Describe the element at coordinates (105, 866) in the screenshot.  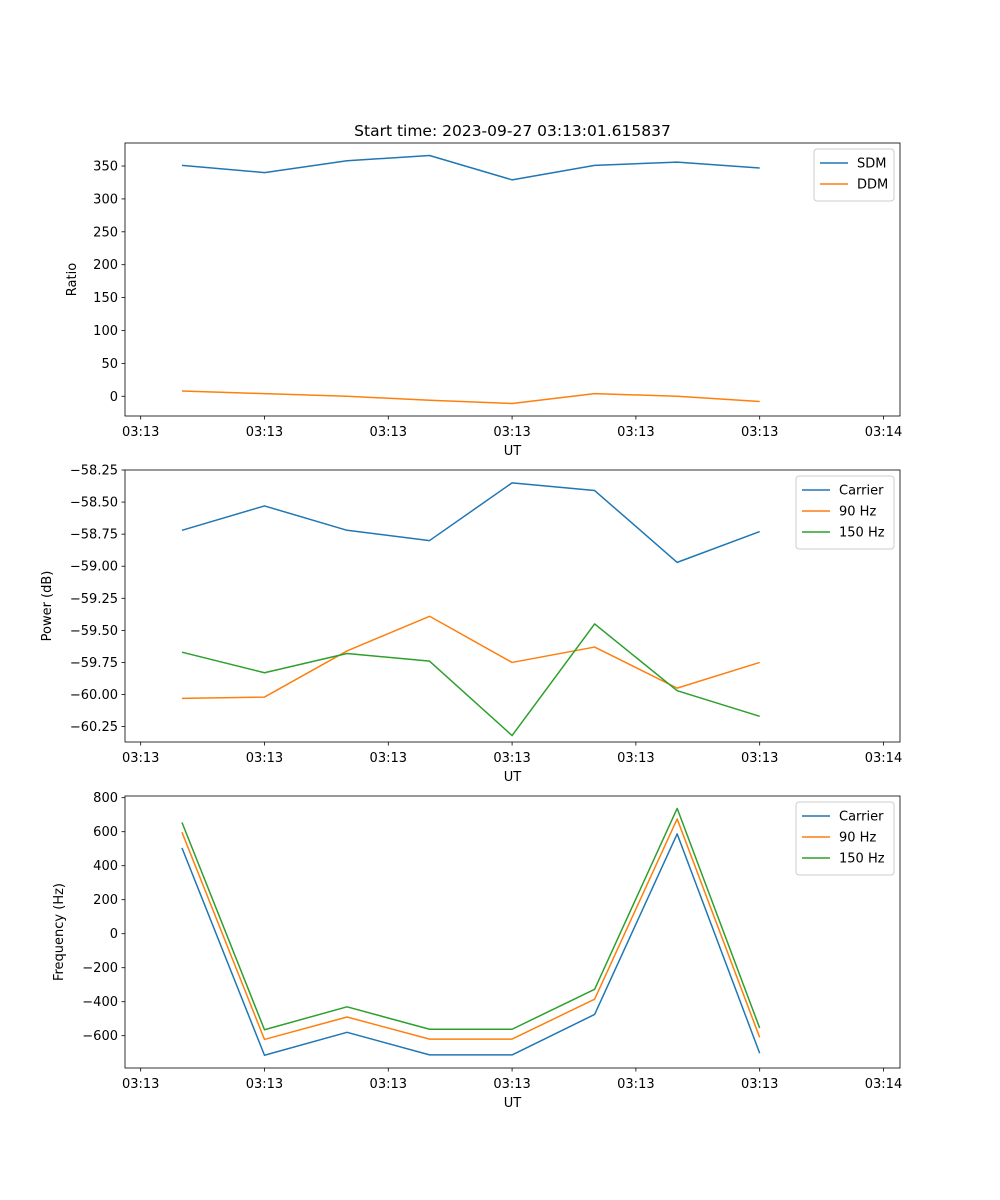
I see `y-tick-label: 400` at that location.